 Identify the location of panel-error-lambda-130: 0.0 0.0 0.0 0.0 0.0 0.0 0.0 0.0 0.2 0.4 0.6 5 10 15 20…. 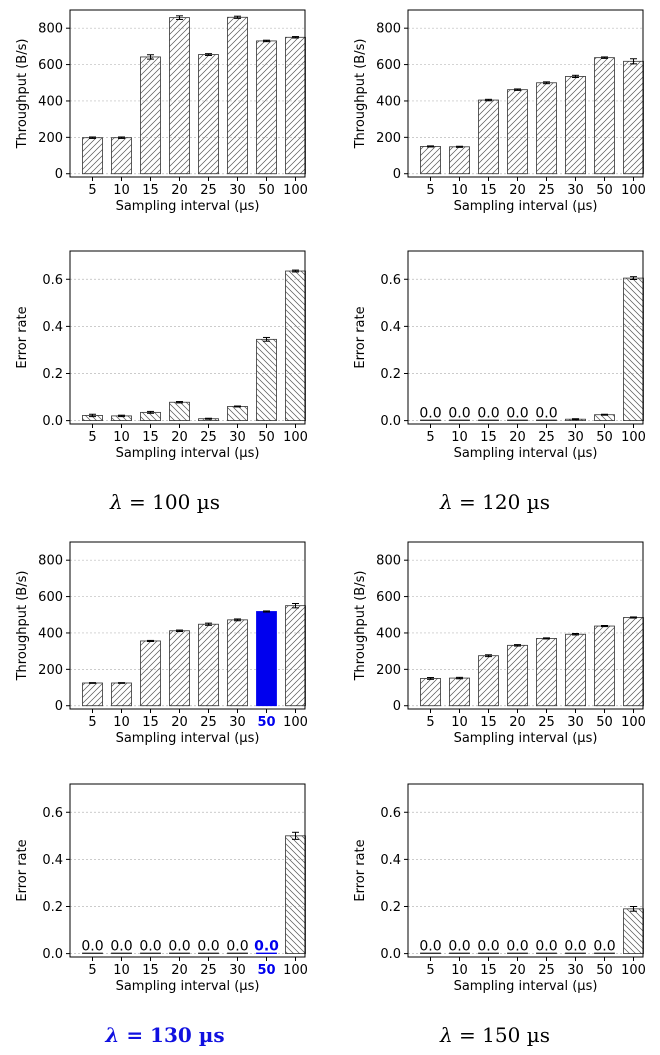
(161, 888).